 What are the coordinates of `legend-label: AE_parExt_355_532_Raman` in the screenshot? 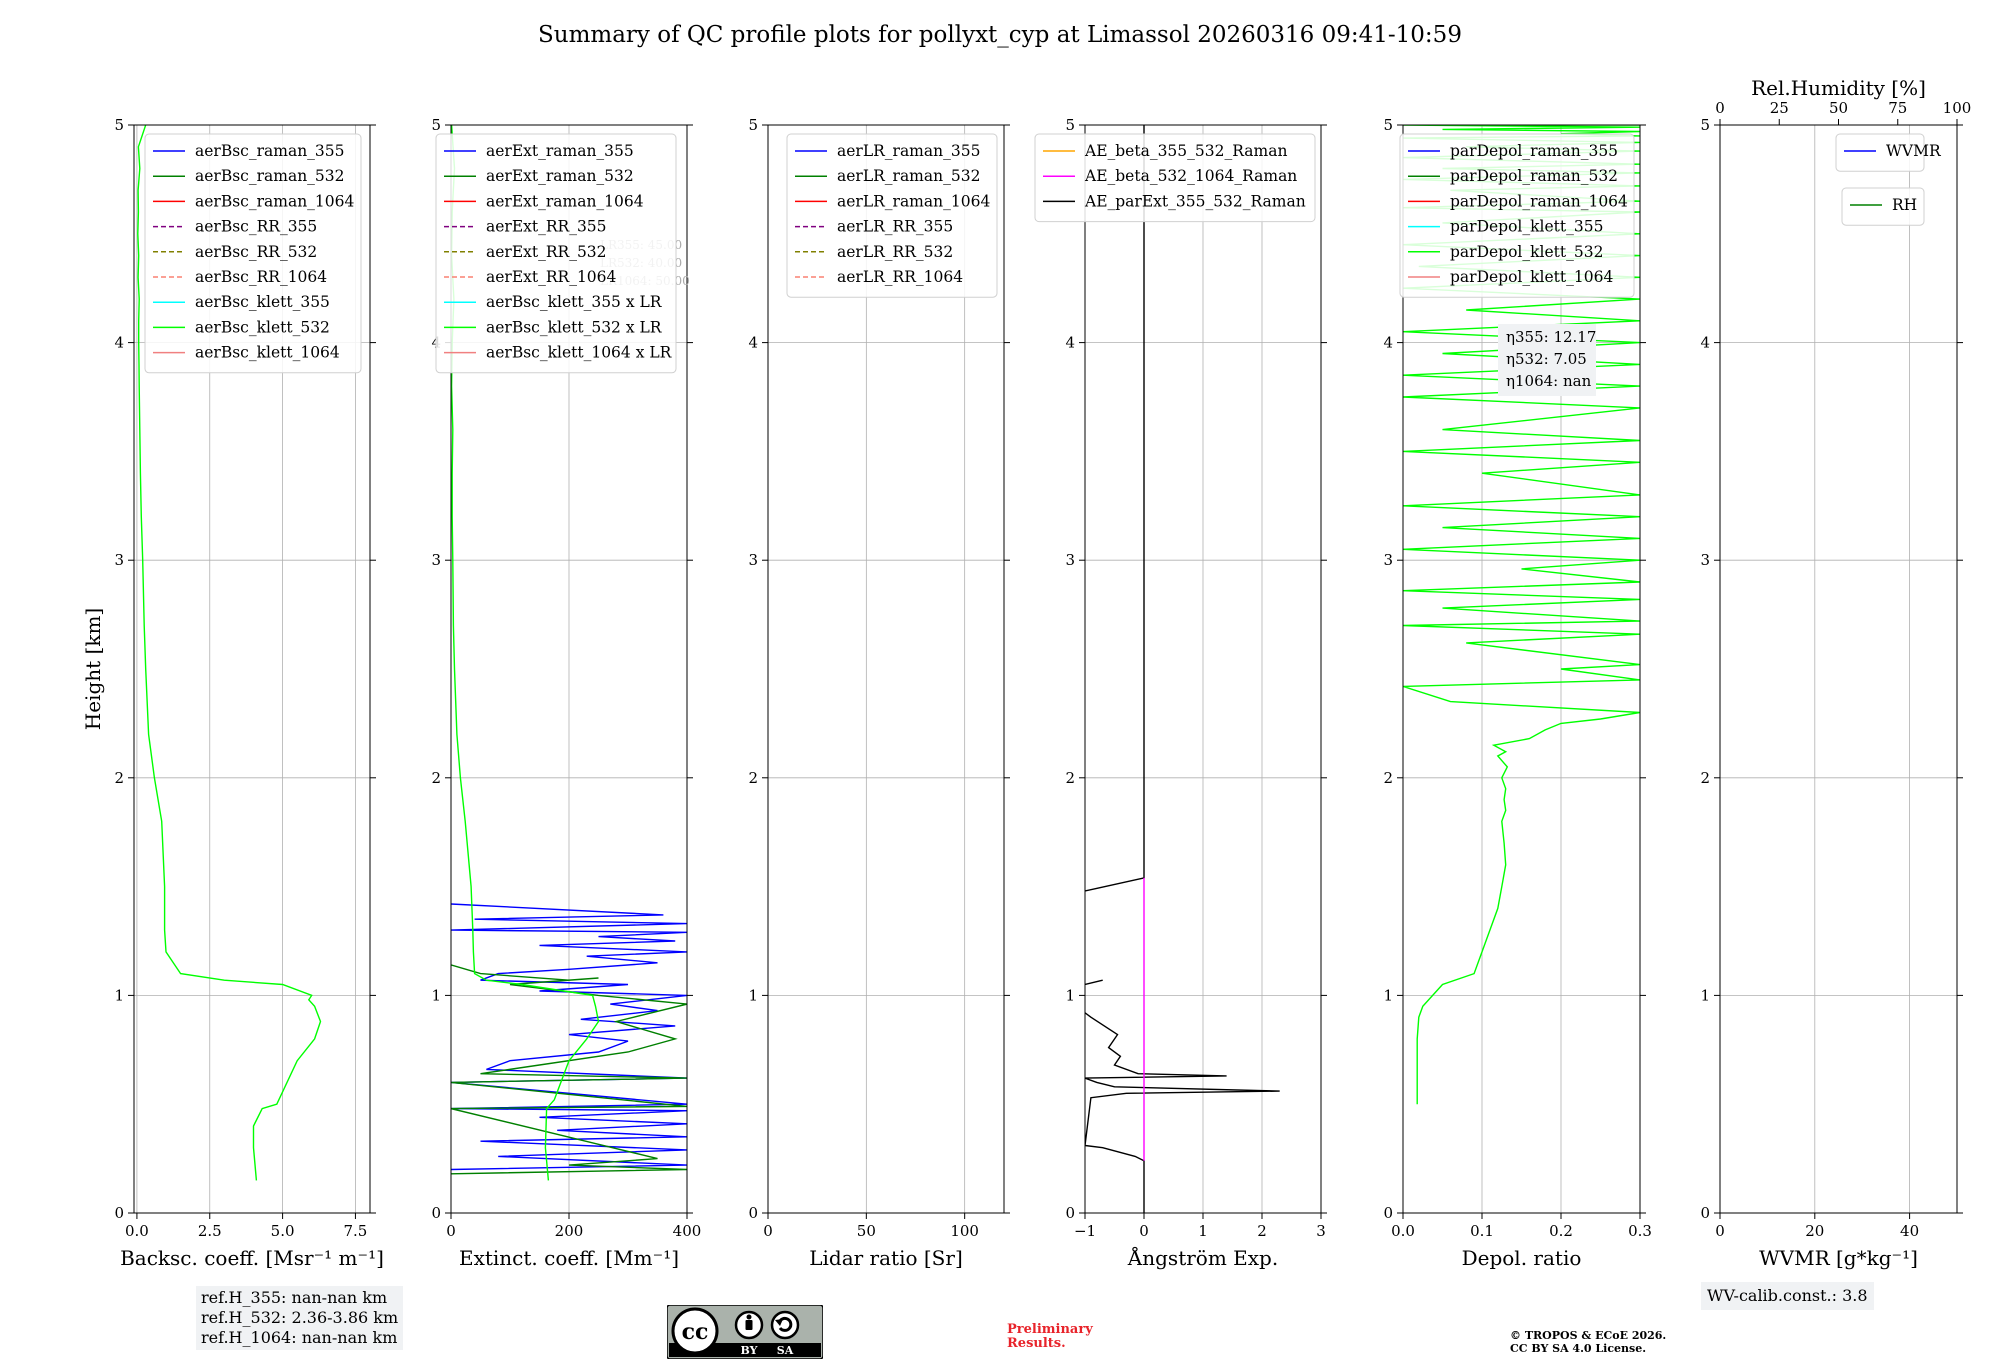 It's located at (1195, 201).